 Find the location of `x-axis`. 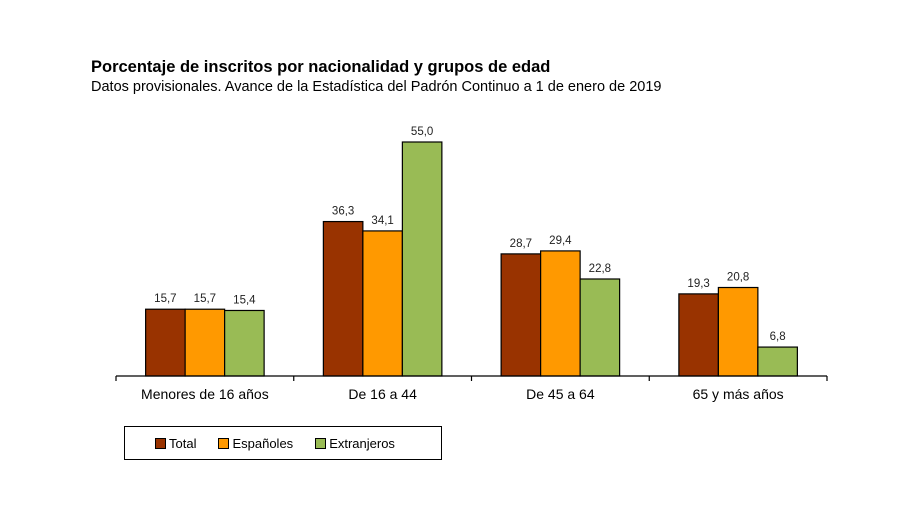

x-axis is located at coordinates (471, 378).